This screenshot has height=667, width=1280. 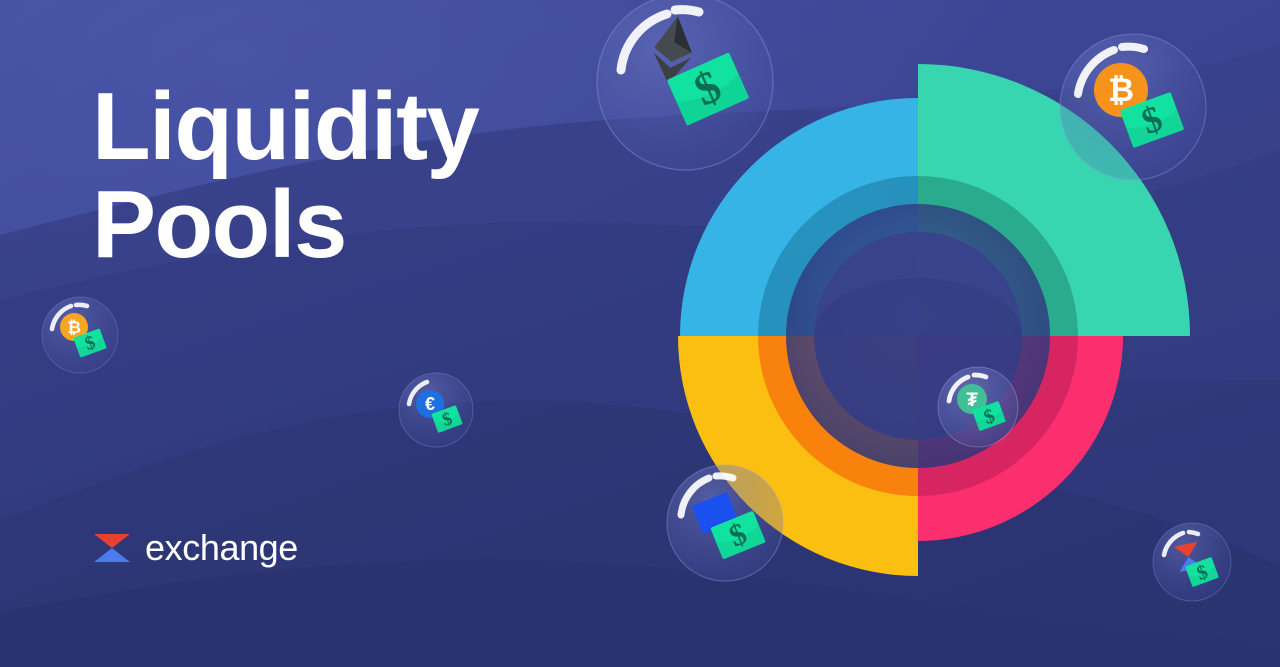 I want to click on bubble-btc-usd: ₿ $, so click(x=1133, y=107).